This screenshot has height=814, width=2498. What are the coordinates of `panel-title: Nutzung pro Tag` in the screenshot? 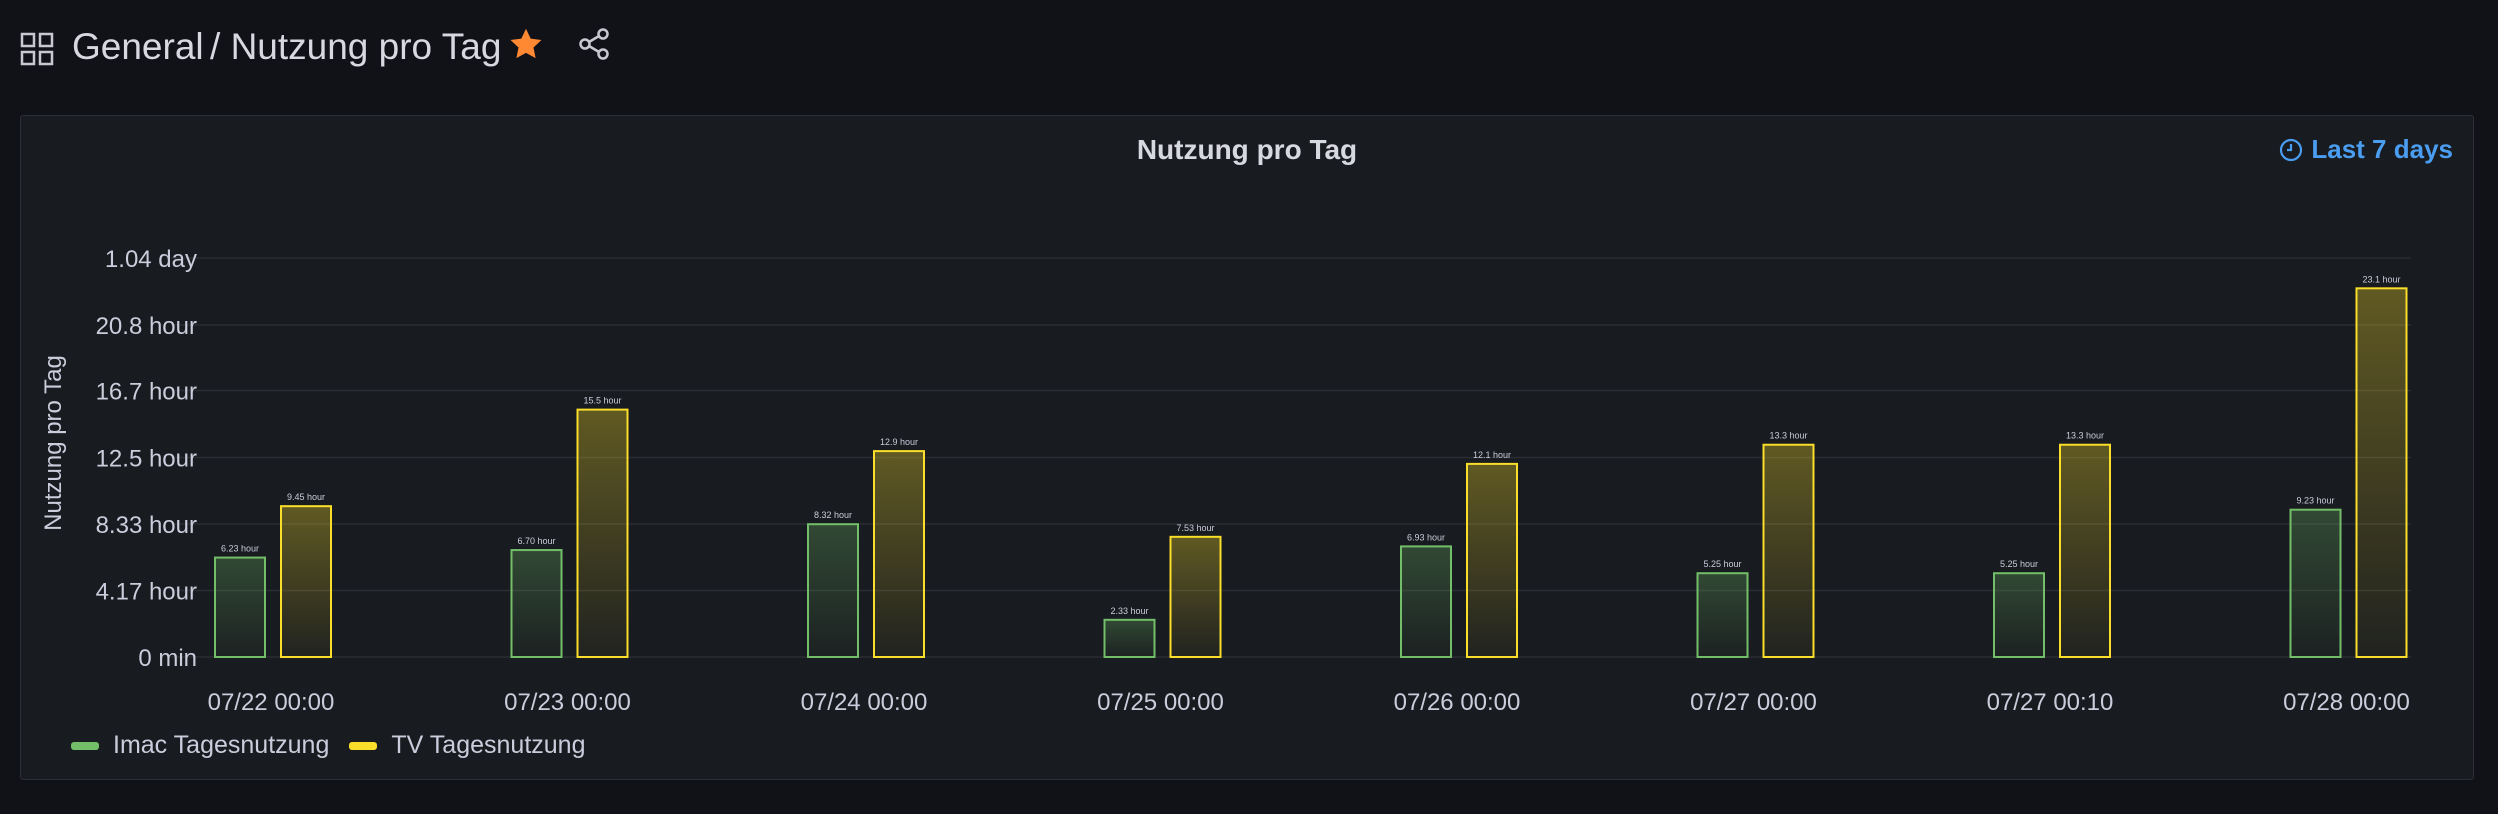 It's located at (1247, 149).